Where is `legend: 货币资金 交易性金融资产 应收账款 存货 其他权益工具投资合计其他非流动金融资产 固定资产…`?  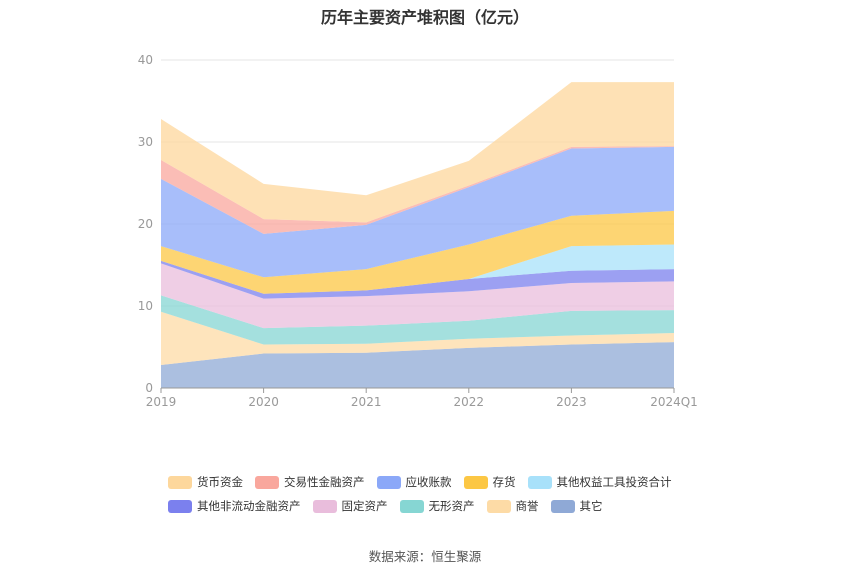
legend: 货币资金 交易性金融资产 应收账款 存货 其他权益工具投资合计其他非流动金融资产 固定资产… is located at coordinates (448, 494).